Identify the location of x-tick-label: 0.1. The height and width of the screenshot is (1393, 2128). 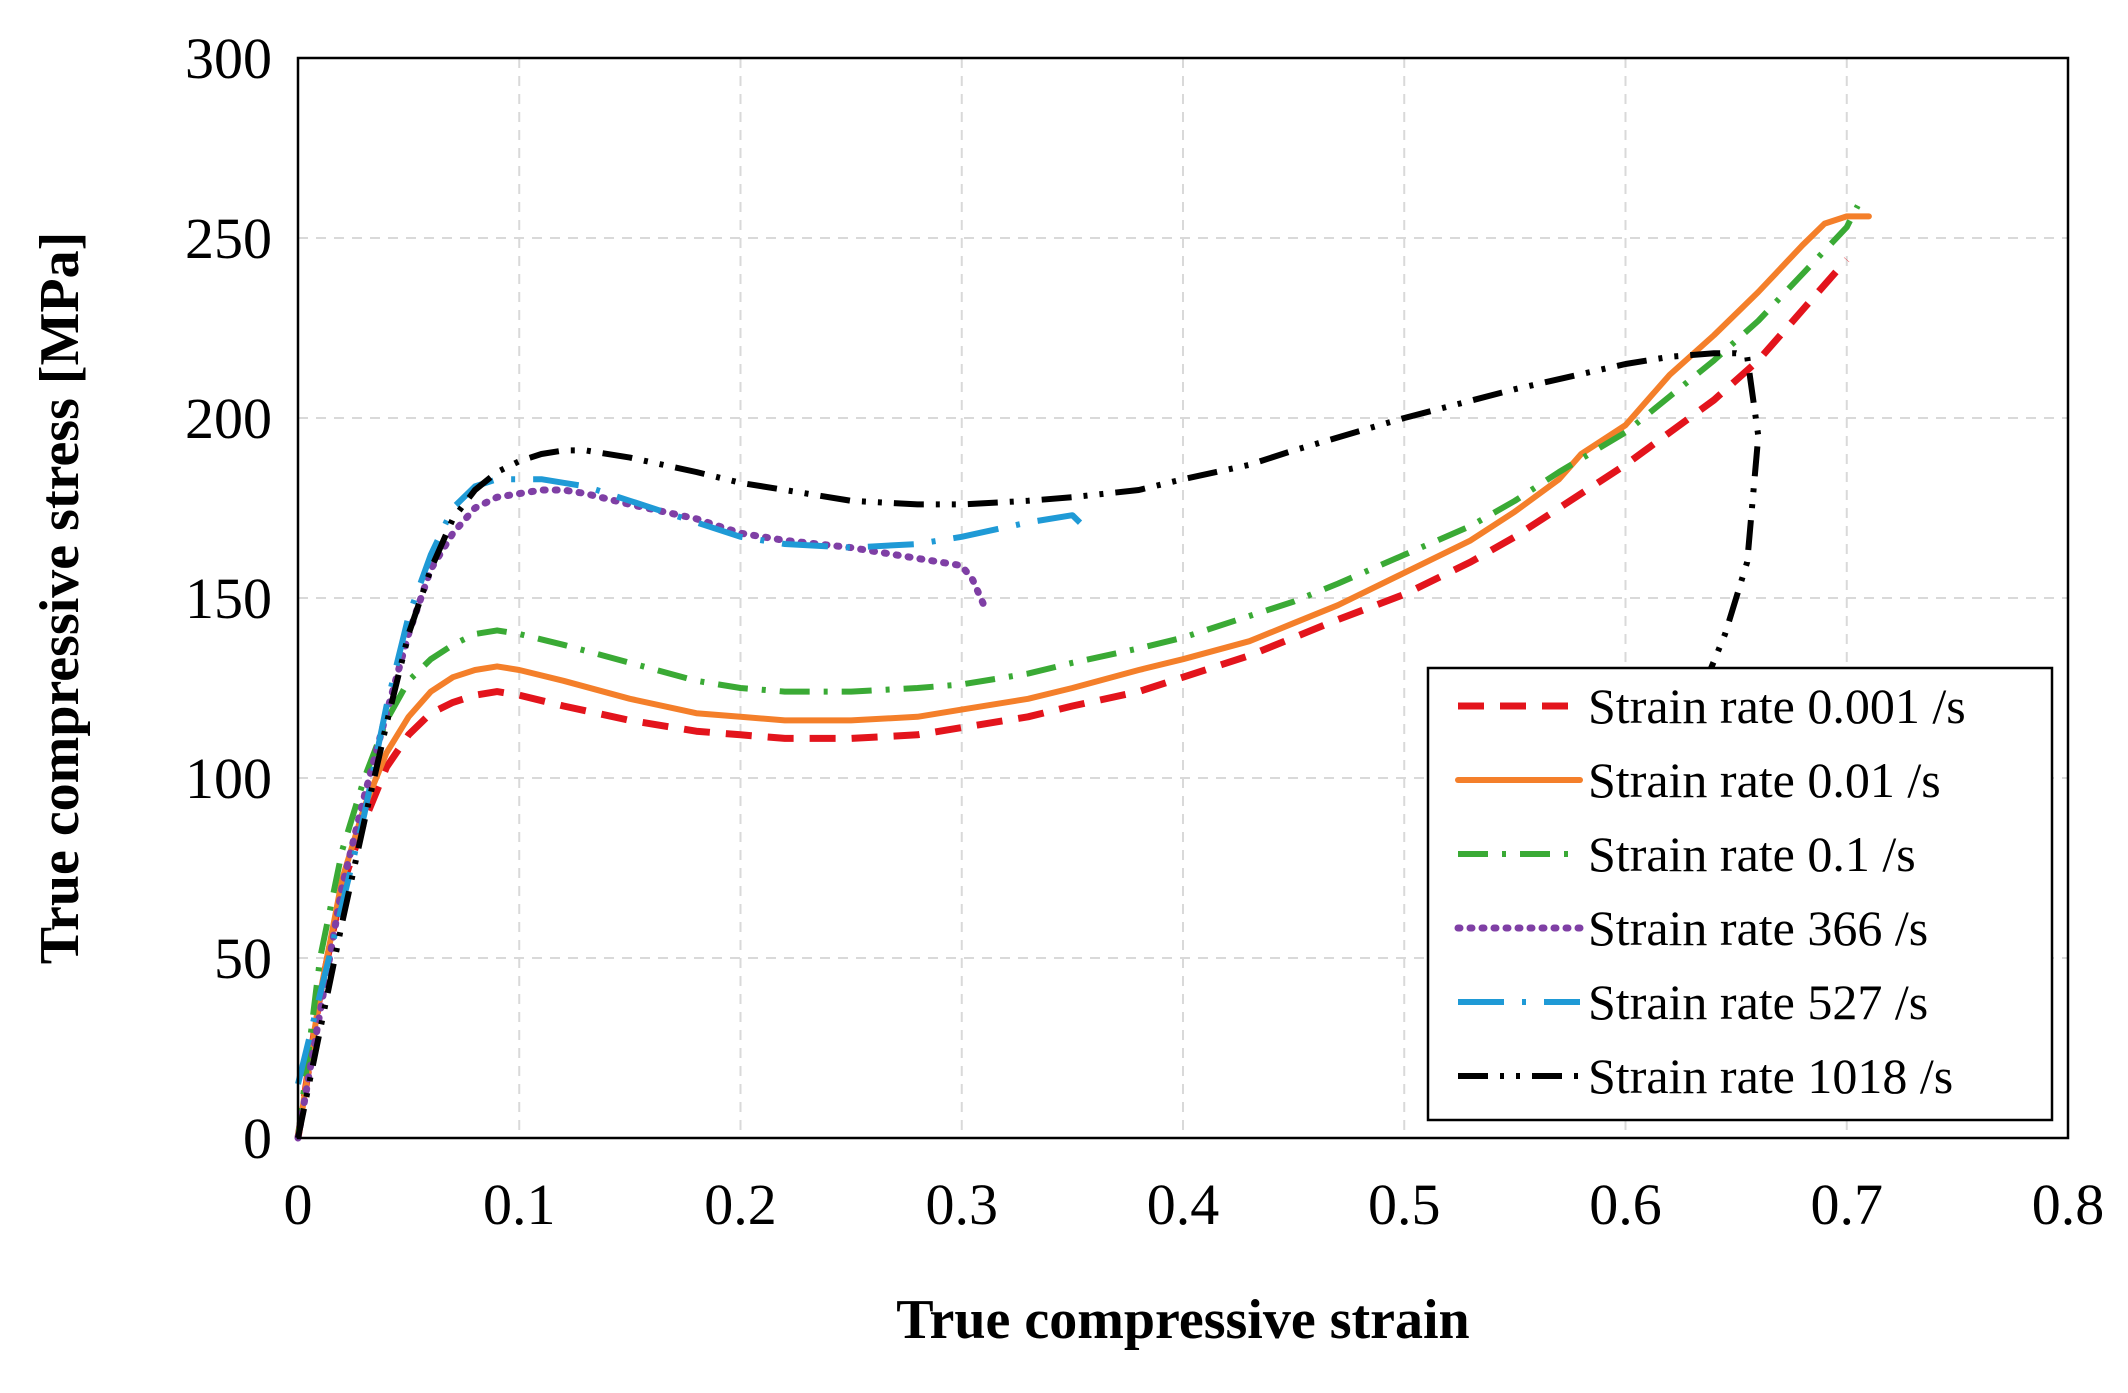
(519, 1204).